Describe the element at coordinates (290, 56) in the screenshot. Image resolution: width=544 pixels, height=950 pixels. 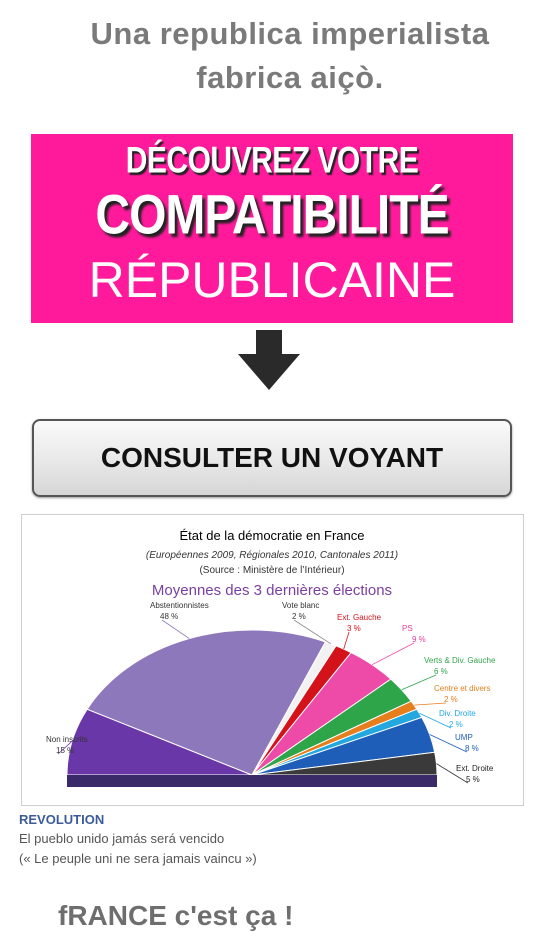
I see `headline: Una republica imperialista fabrica aiçò.` at that location.